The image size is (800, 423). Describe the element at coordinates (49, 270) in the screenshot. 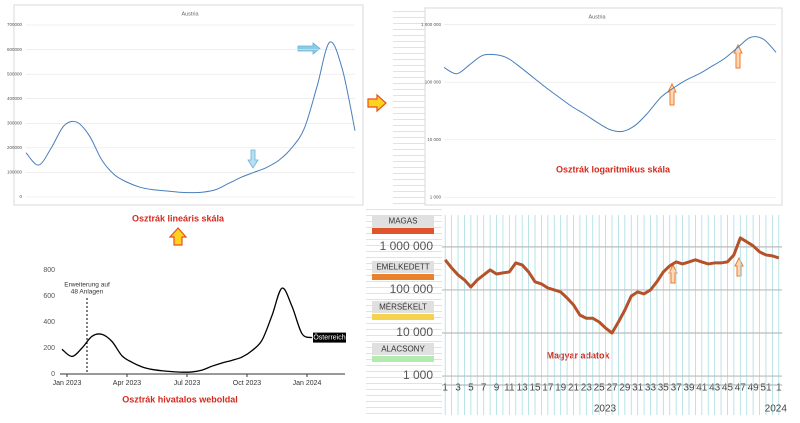

I see `y-tick-label: 800` at that location.